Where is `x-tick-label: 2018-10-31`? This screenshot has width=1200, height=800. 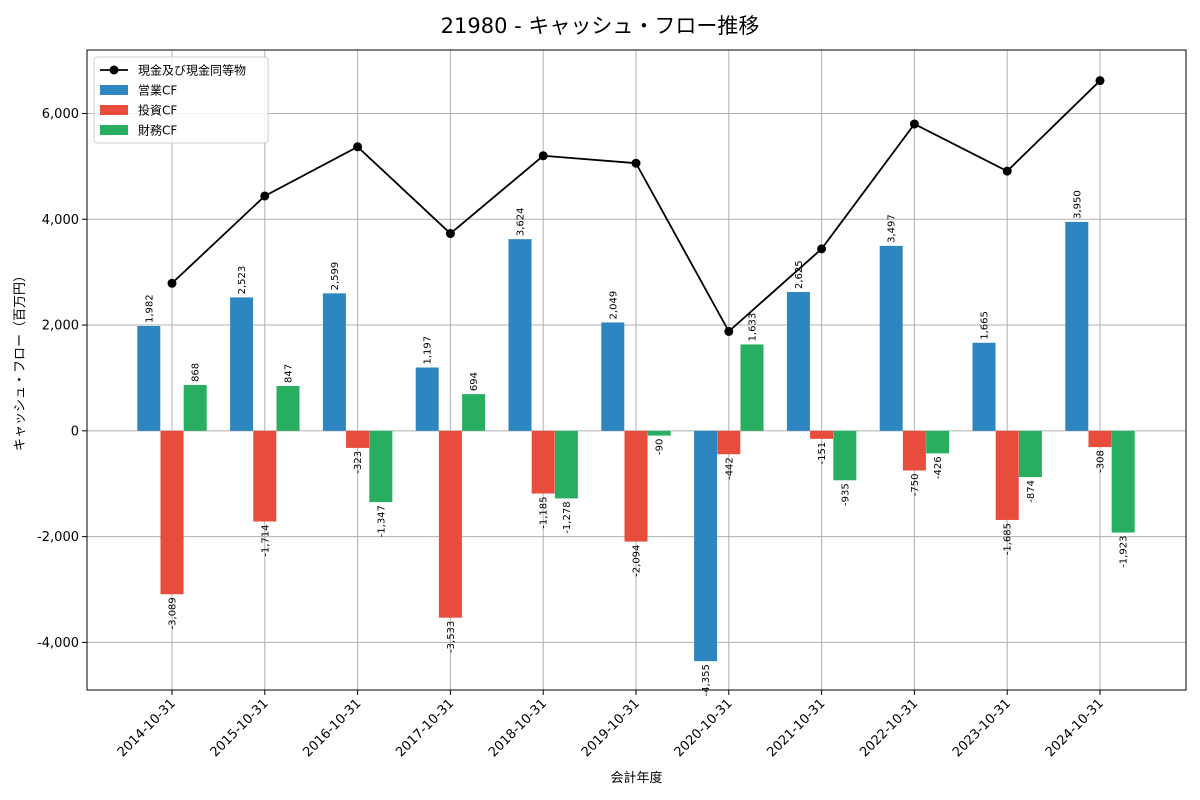 x-tick-label: 2018-10-31 is located at coordinates (518, 728).